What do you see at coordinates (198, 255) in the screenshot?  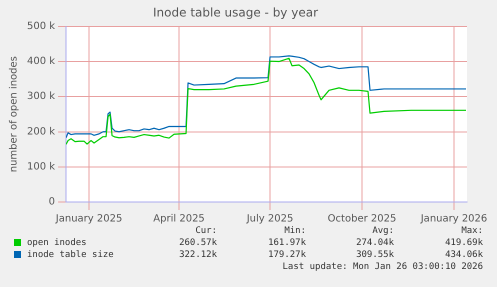 I see `text: 322.12k` at bounding box center [198, 255].